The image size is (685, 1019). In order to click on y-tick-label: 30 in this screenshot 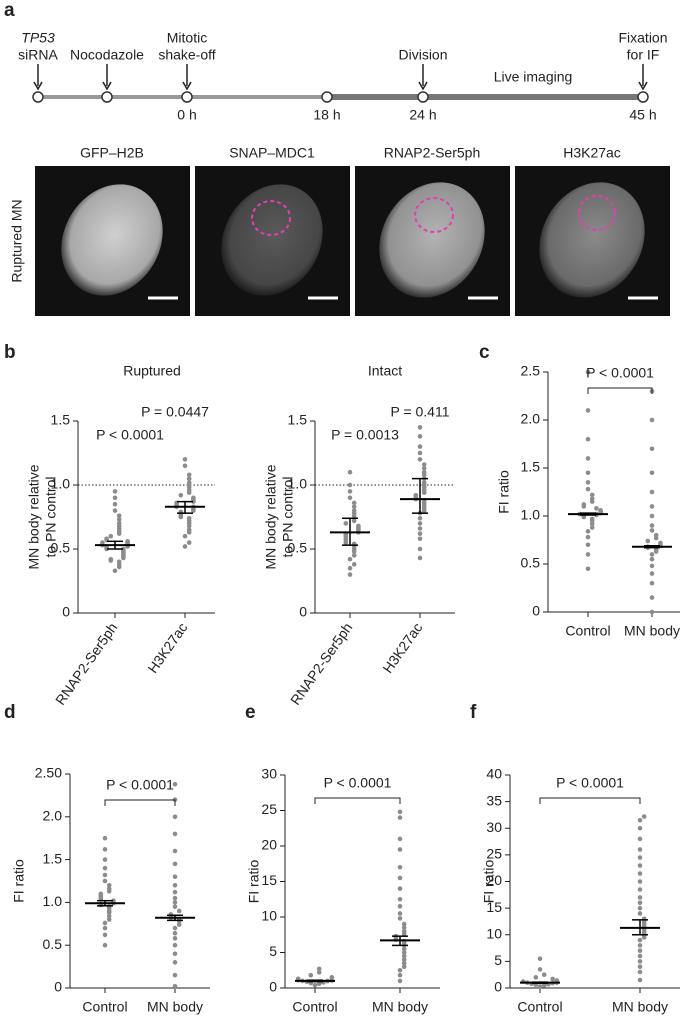, I will do `click(269, 774)`.